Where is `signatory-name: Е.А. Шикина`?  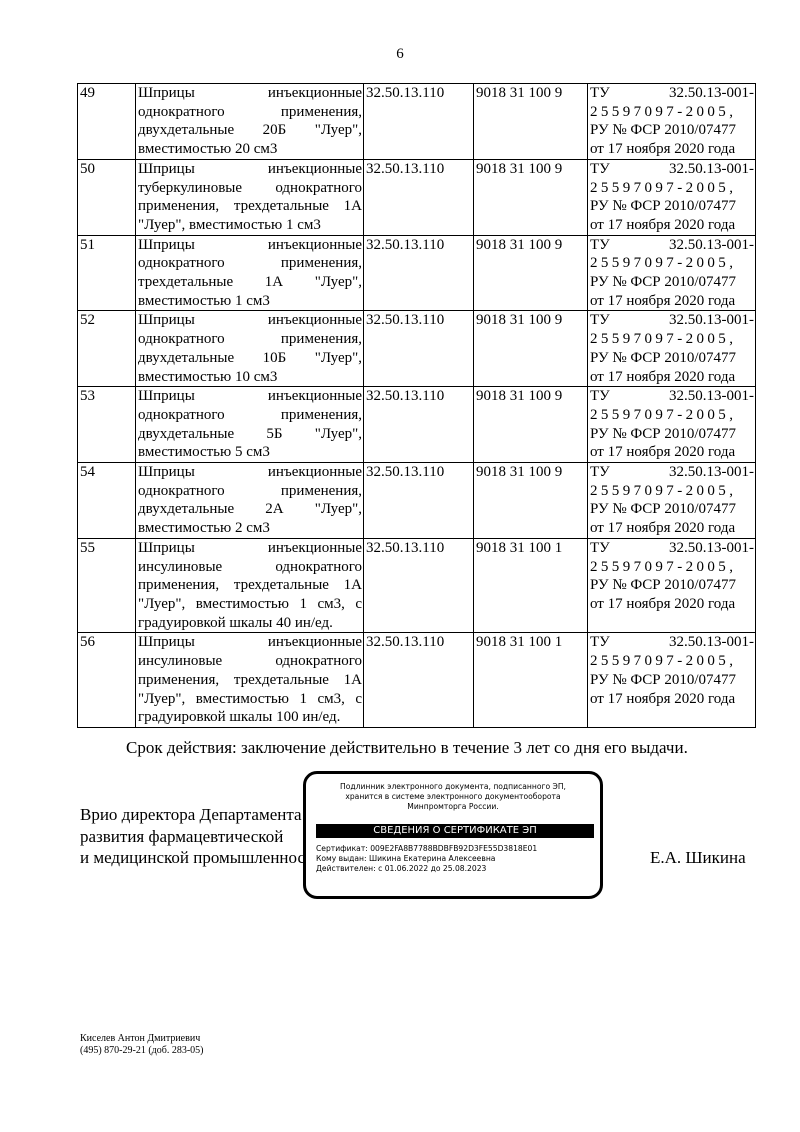 signatory-name: Е.А. Шикина is located at coordinates (698, 857).